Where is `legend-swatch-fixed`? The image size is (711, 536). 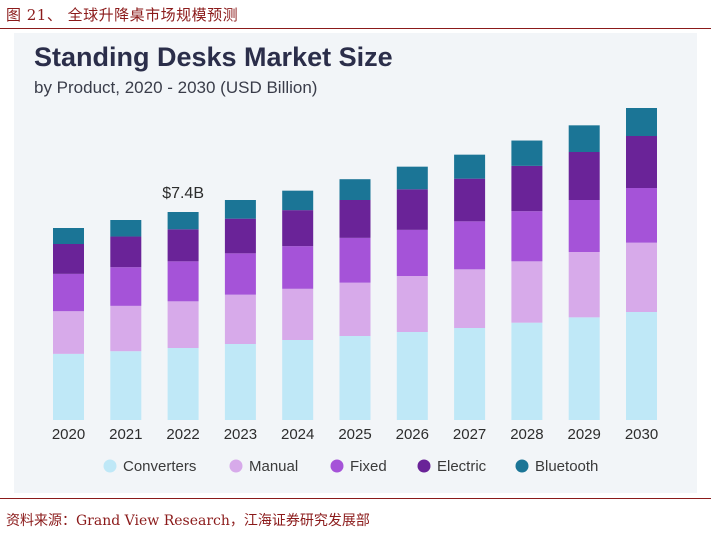
legend-swatch-fixed is located at coordinates (337, 466).